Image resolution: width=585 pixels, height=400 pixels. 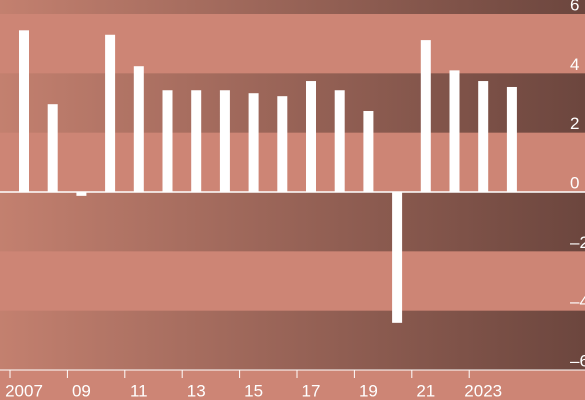 I want to click on y-tick-label: –6, so click(x=577, y=360).